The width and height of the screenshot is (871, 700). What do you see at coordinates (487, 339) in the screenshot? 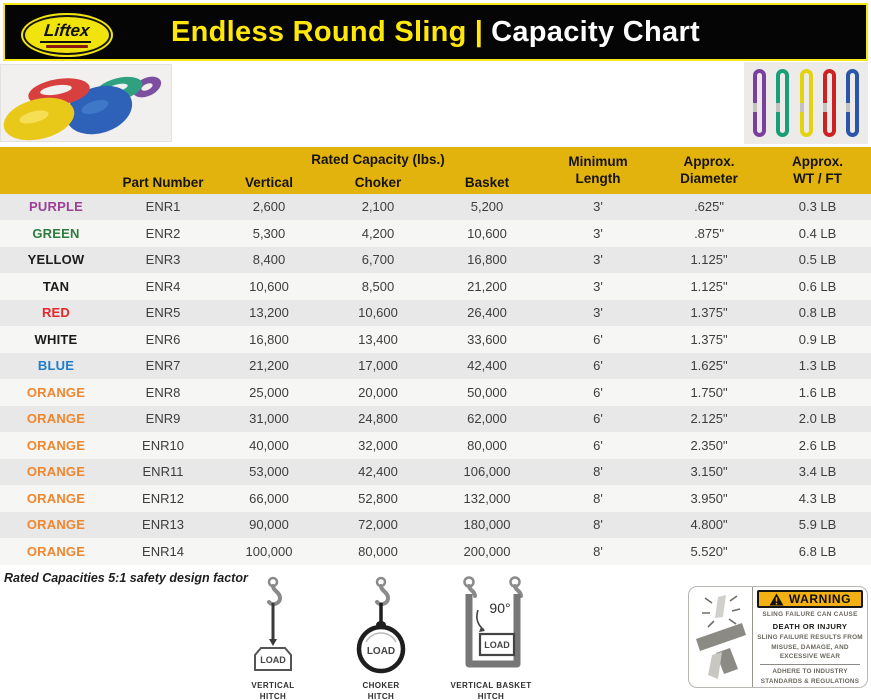
I see `basket-capacity-cell: 33,600` at bounding box center [487, 339].